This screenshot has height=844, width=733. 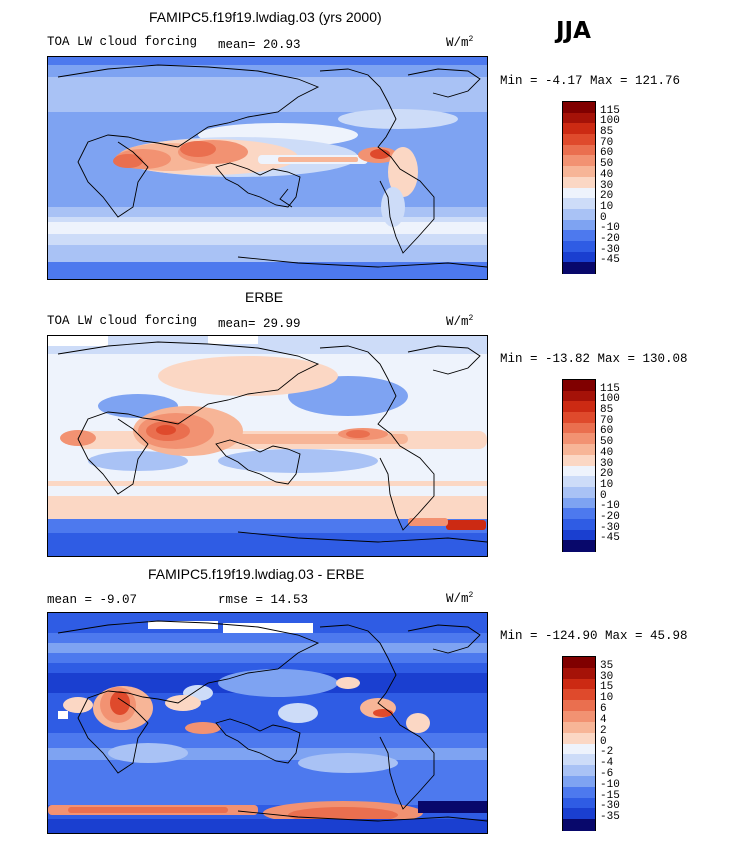 What do you see at coordinates (607, 665) in the screenshot?
I see `colorbar-tick-label: 35` at bounding box center [607, 665].